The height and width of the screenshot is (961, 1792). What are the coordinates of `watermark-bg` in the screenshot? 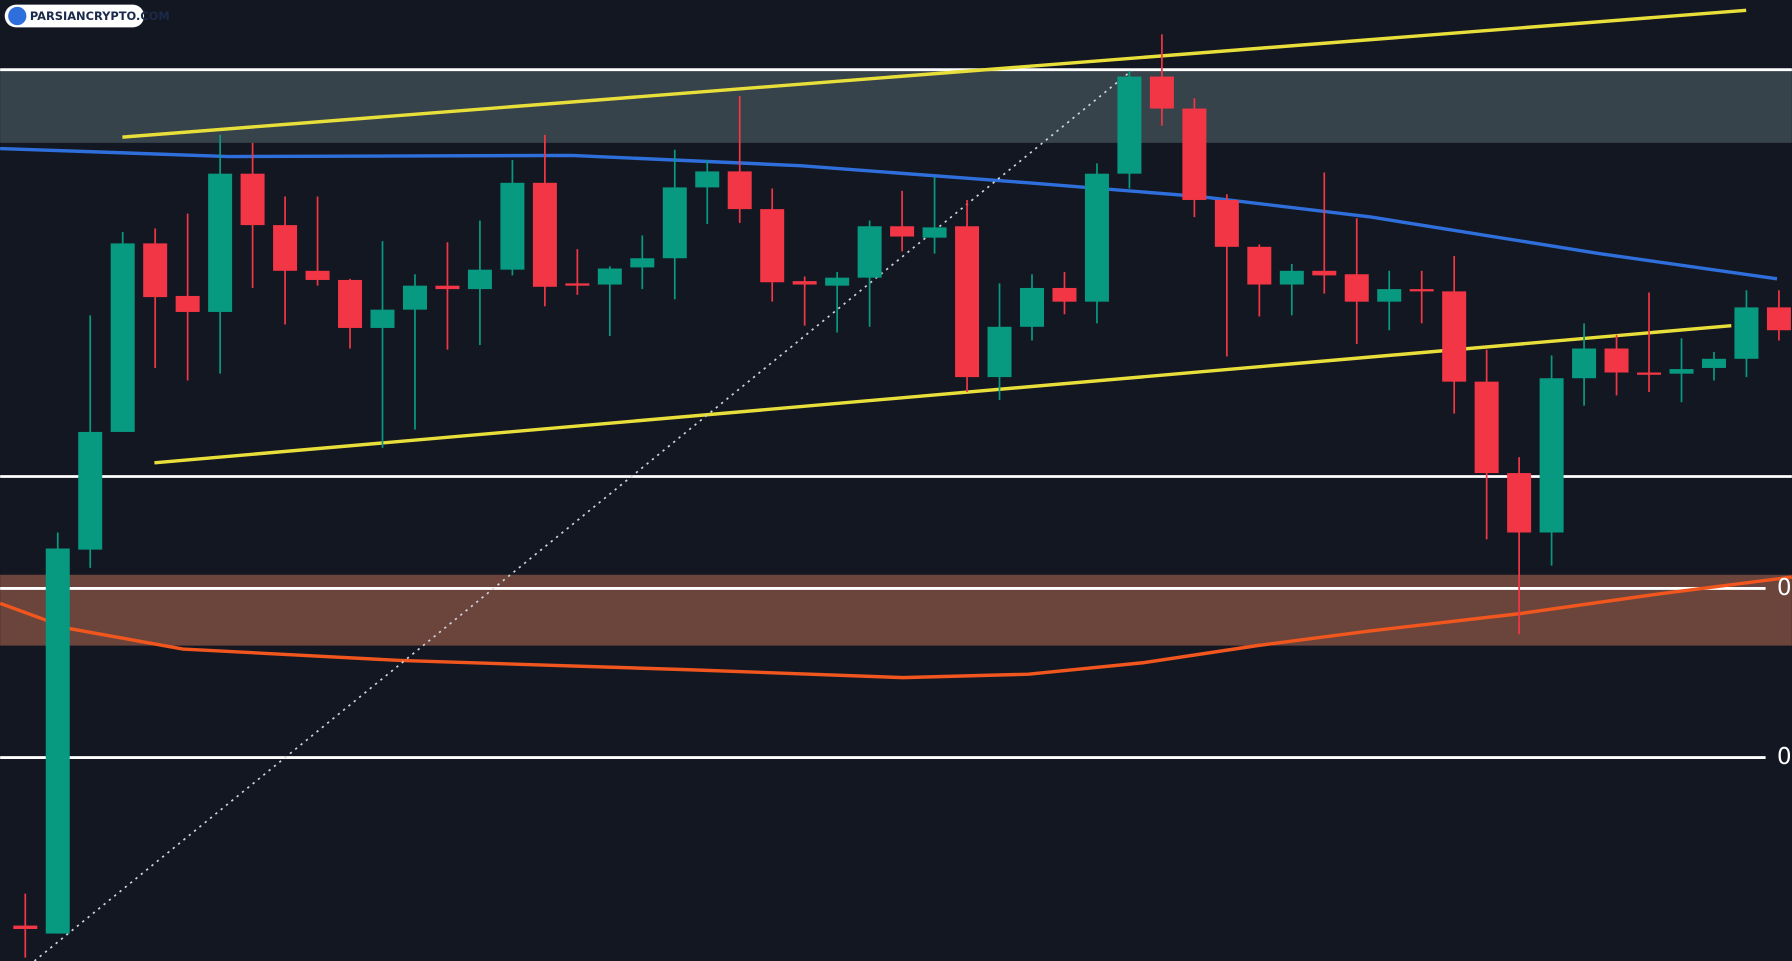 It's located at (74, 16).